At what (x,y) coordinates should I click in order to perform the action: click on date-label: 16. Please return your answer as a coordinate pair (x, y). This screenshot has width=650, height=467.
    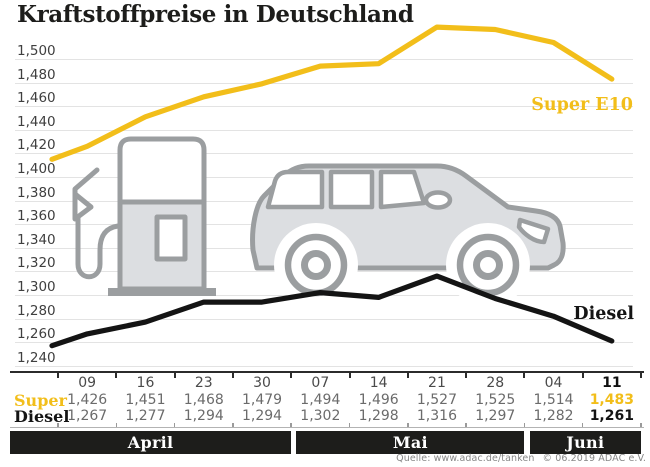
    Looking at the image, I should click on (145, 383).